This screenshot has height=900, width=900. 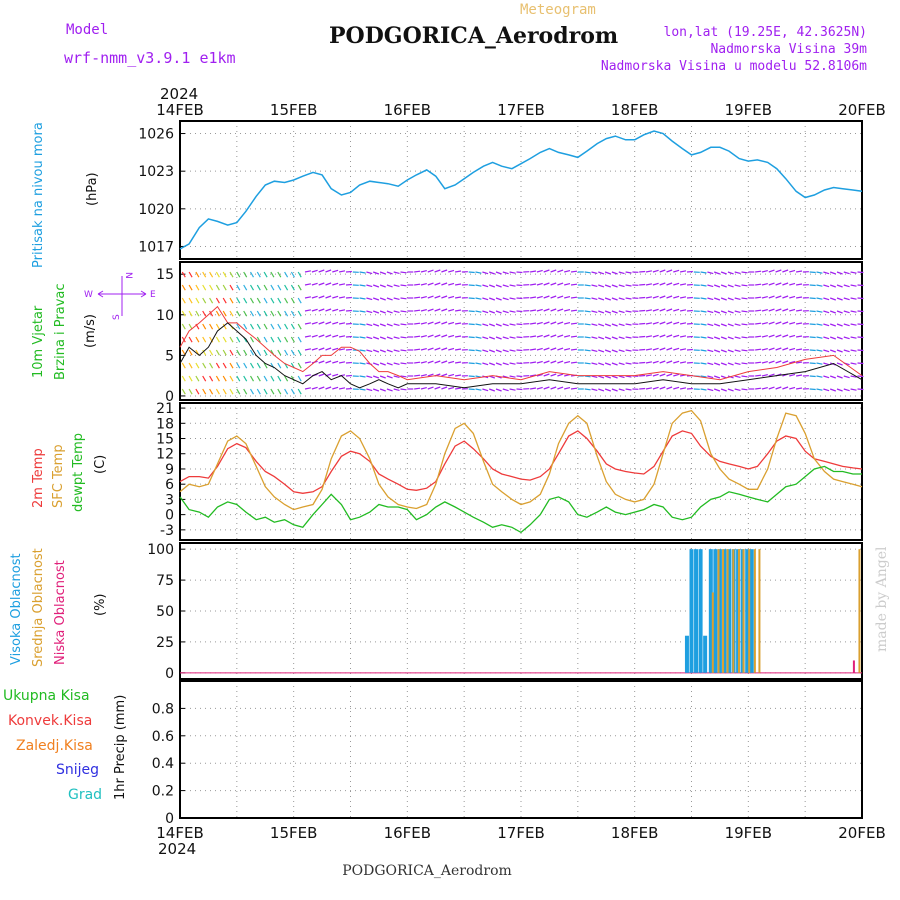 I want to click on legend-hail: Grad, so click(x=85, y=795).